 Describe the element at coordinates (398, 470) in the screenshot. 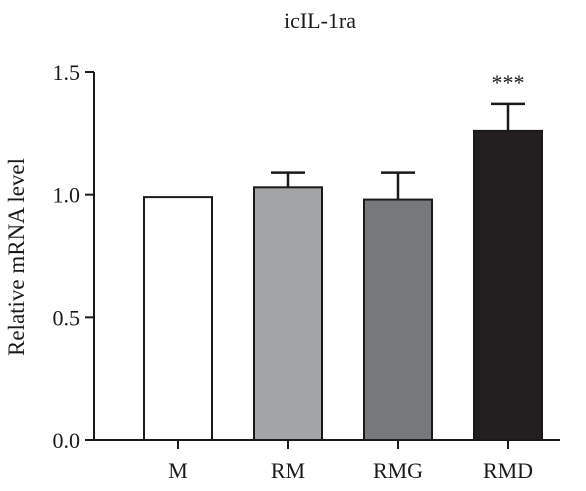

I see `x-tick-label: RMG` at that location.